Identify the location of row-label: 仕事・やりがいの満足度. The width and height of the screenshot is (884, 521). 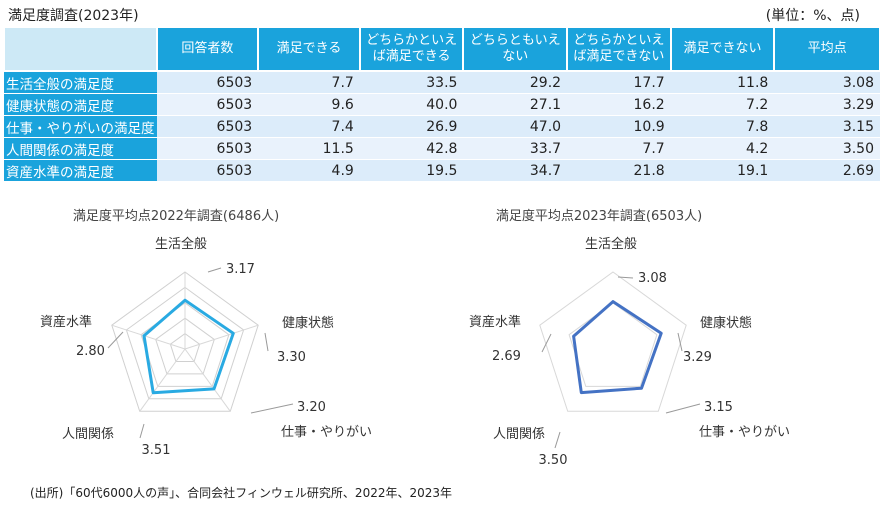
(80, 126).